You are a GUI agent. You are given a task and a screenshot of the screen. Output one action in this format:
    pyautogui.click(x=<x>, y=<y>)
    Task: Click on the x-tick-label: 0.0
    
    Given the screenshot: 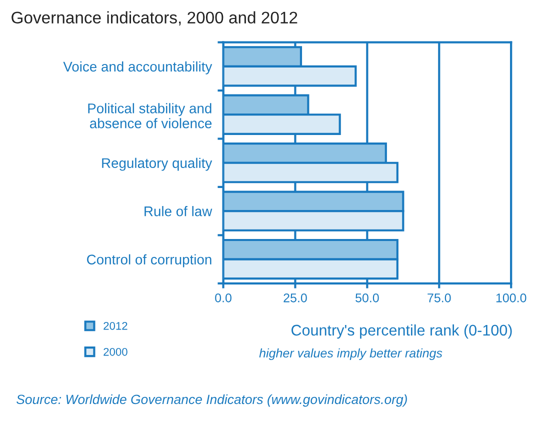 What is the action you would take?
    pyautogui.click(x=223, y=297)
    